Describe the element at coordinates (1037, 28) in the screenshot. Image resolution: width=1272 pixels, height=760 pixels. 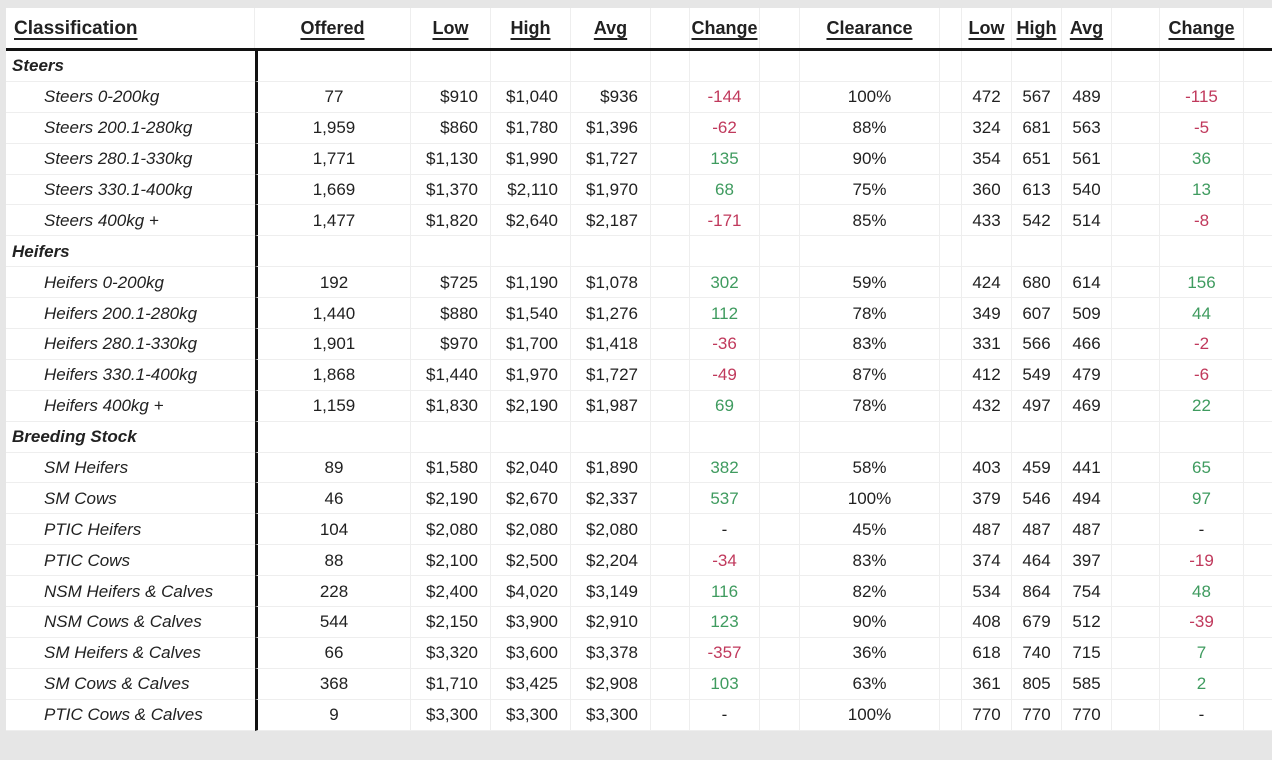
I see `column-header-cents-high: High` at that location.